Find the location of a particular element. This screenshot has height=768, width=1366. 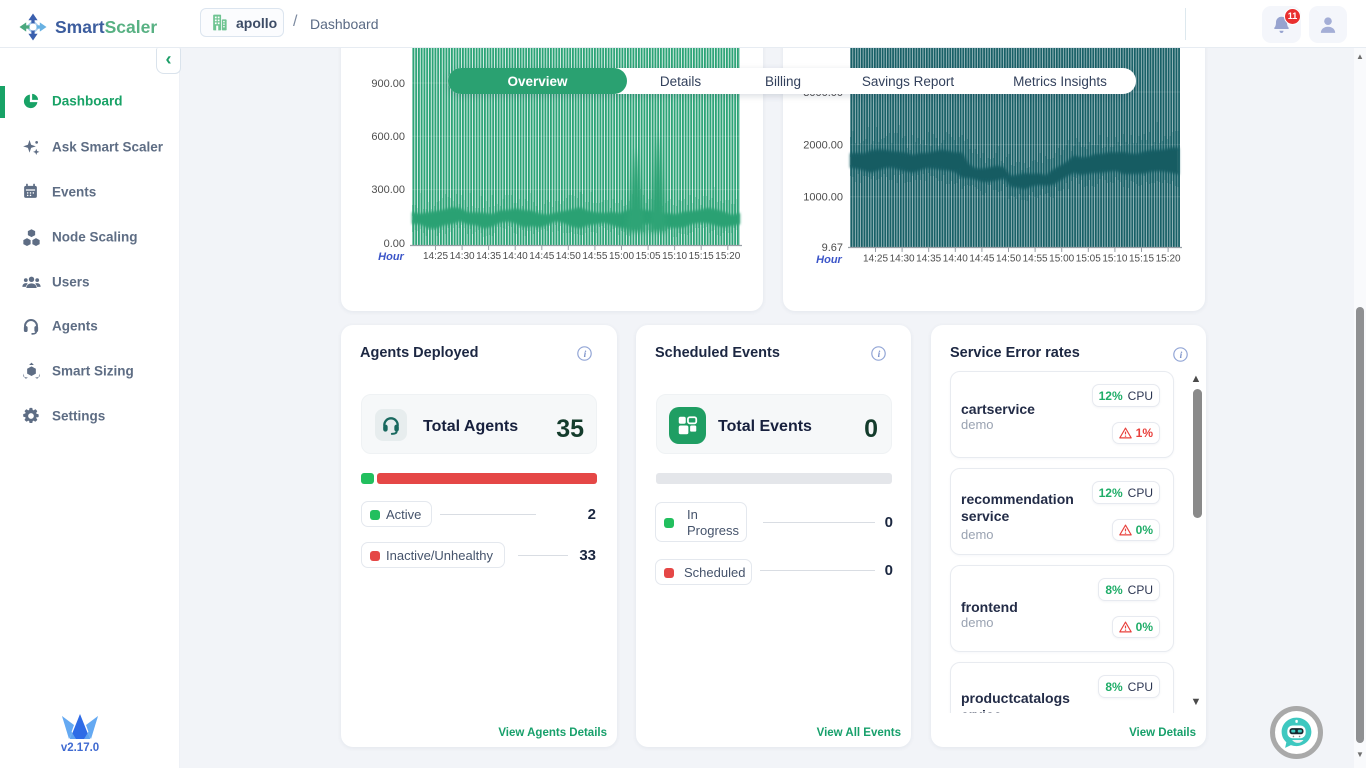

svg-text: 1000.00 is located at coordinates (823, 198).